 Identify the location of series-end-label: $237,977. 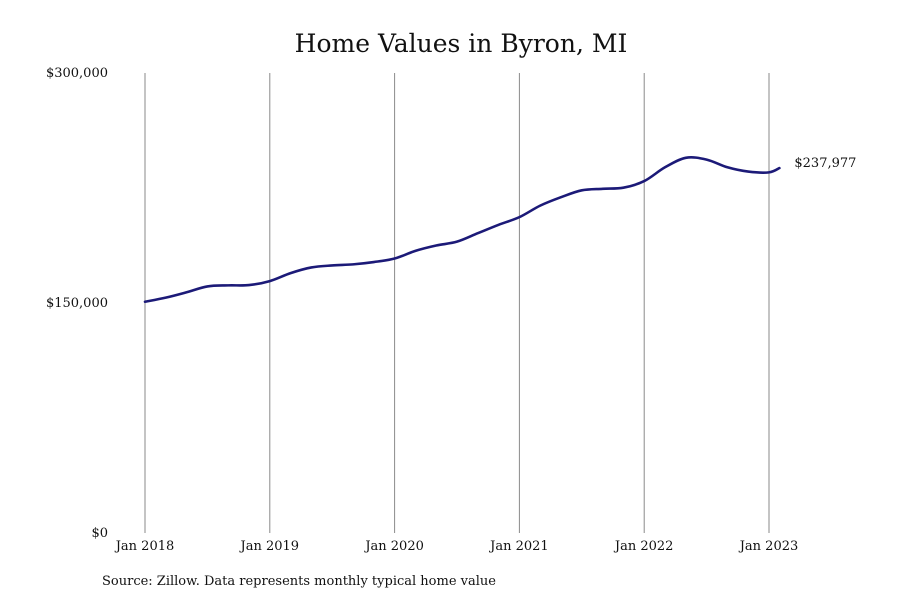
(825, 163).